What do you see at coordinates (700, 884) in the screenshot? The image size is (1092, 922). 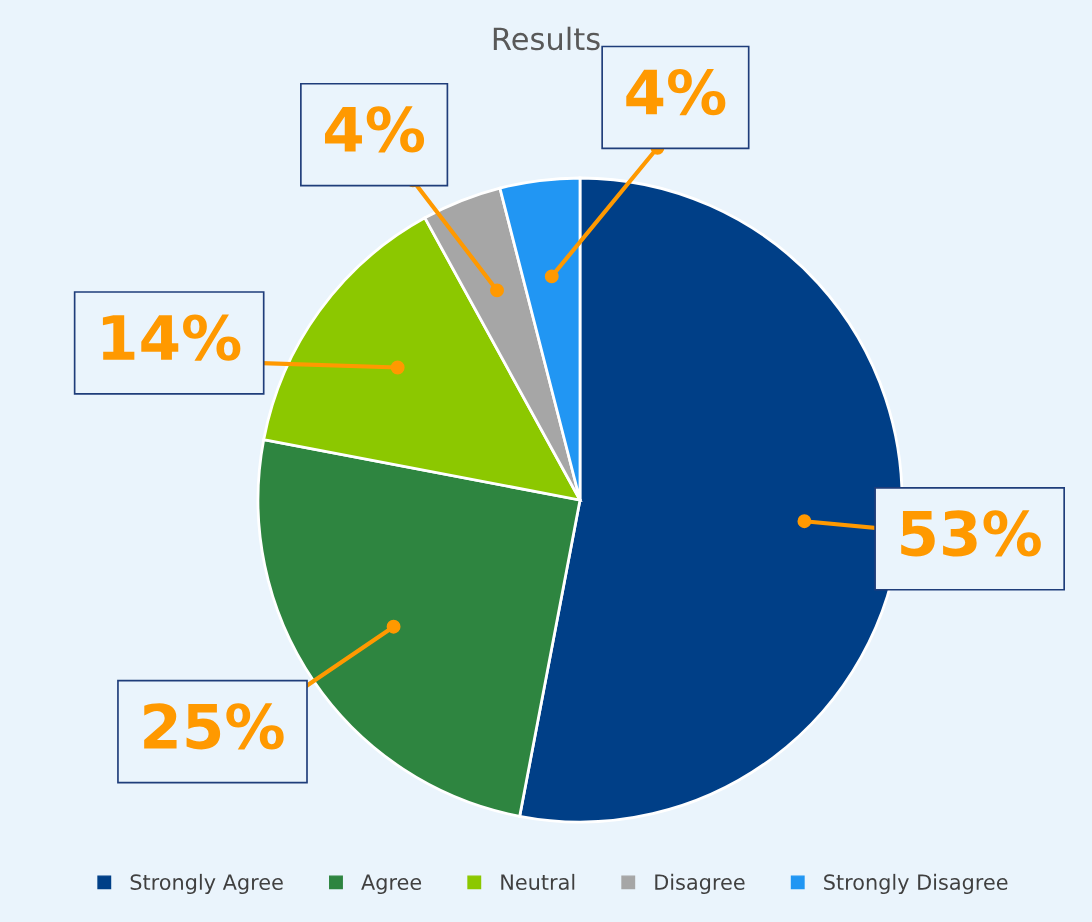 I see `legend-label: Disagree` at bounding box center [700, 884].